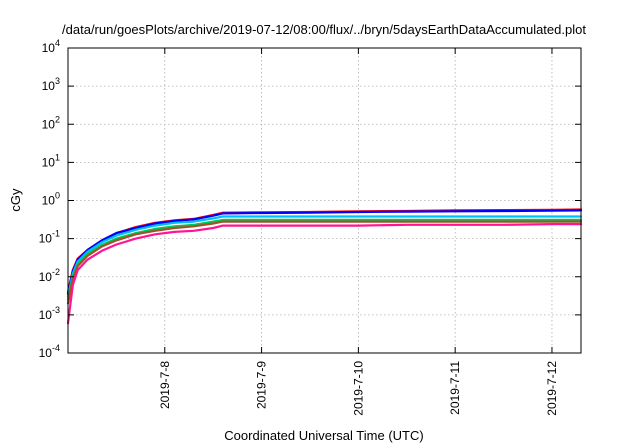 The image size is (640, 448). I want to click on y-tick-label: 10², so click(51, 122).